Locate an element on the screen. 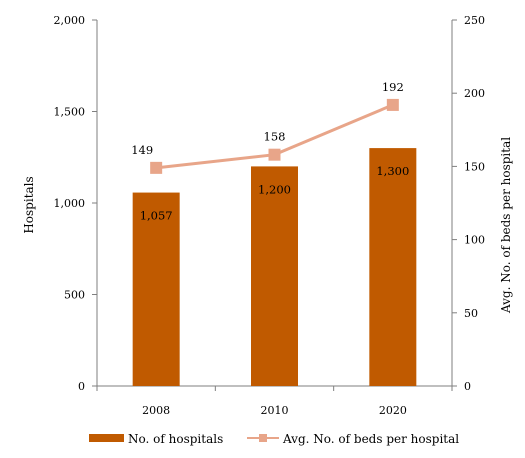  y-tick-label: 1,500 is located at coordinates (70, 112).